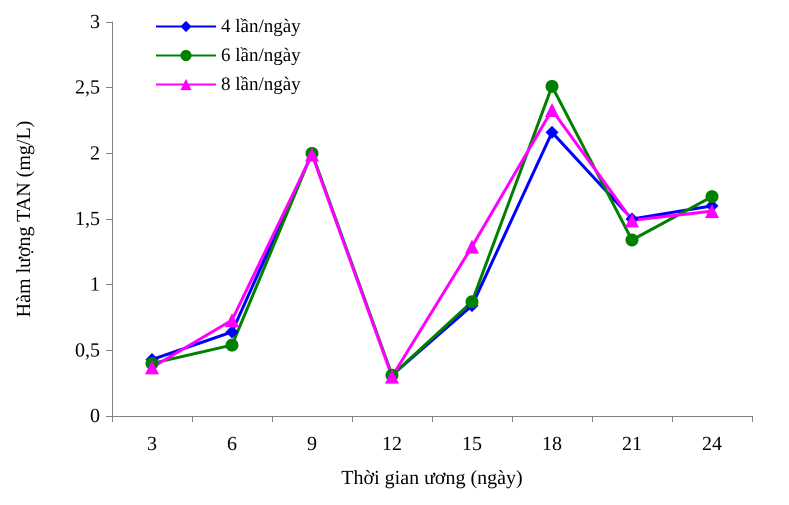 This screenshot has width=789, height=505. What do you see at coordinates (632, 444) in the screenshot?
I see `x-tick-label: 21` at bounding box center [632, 444].